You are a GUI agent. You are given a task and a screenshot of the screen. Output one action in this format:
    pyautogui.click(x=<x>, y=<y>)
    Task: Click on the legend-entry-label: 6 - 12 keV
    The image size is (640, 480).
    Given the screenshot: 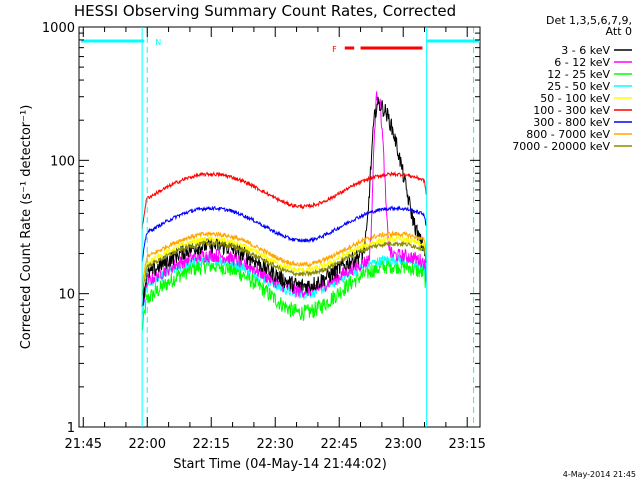 What is the action you would take?
    pyautogui.click(x=582, y=62)
    